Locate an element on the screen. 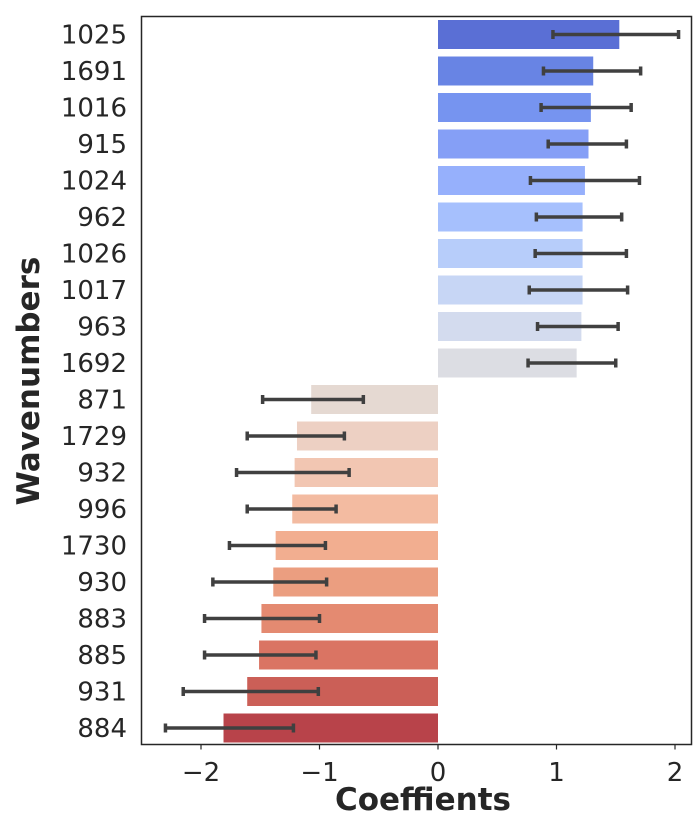  y-tick-label: 883 is located at coordinates (102, 620).